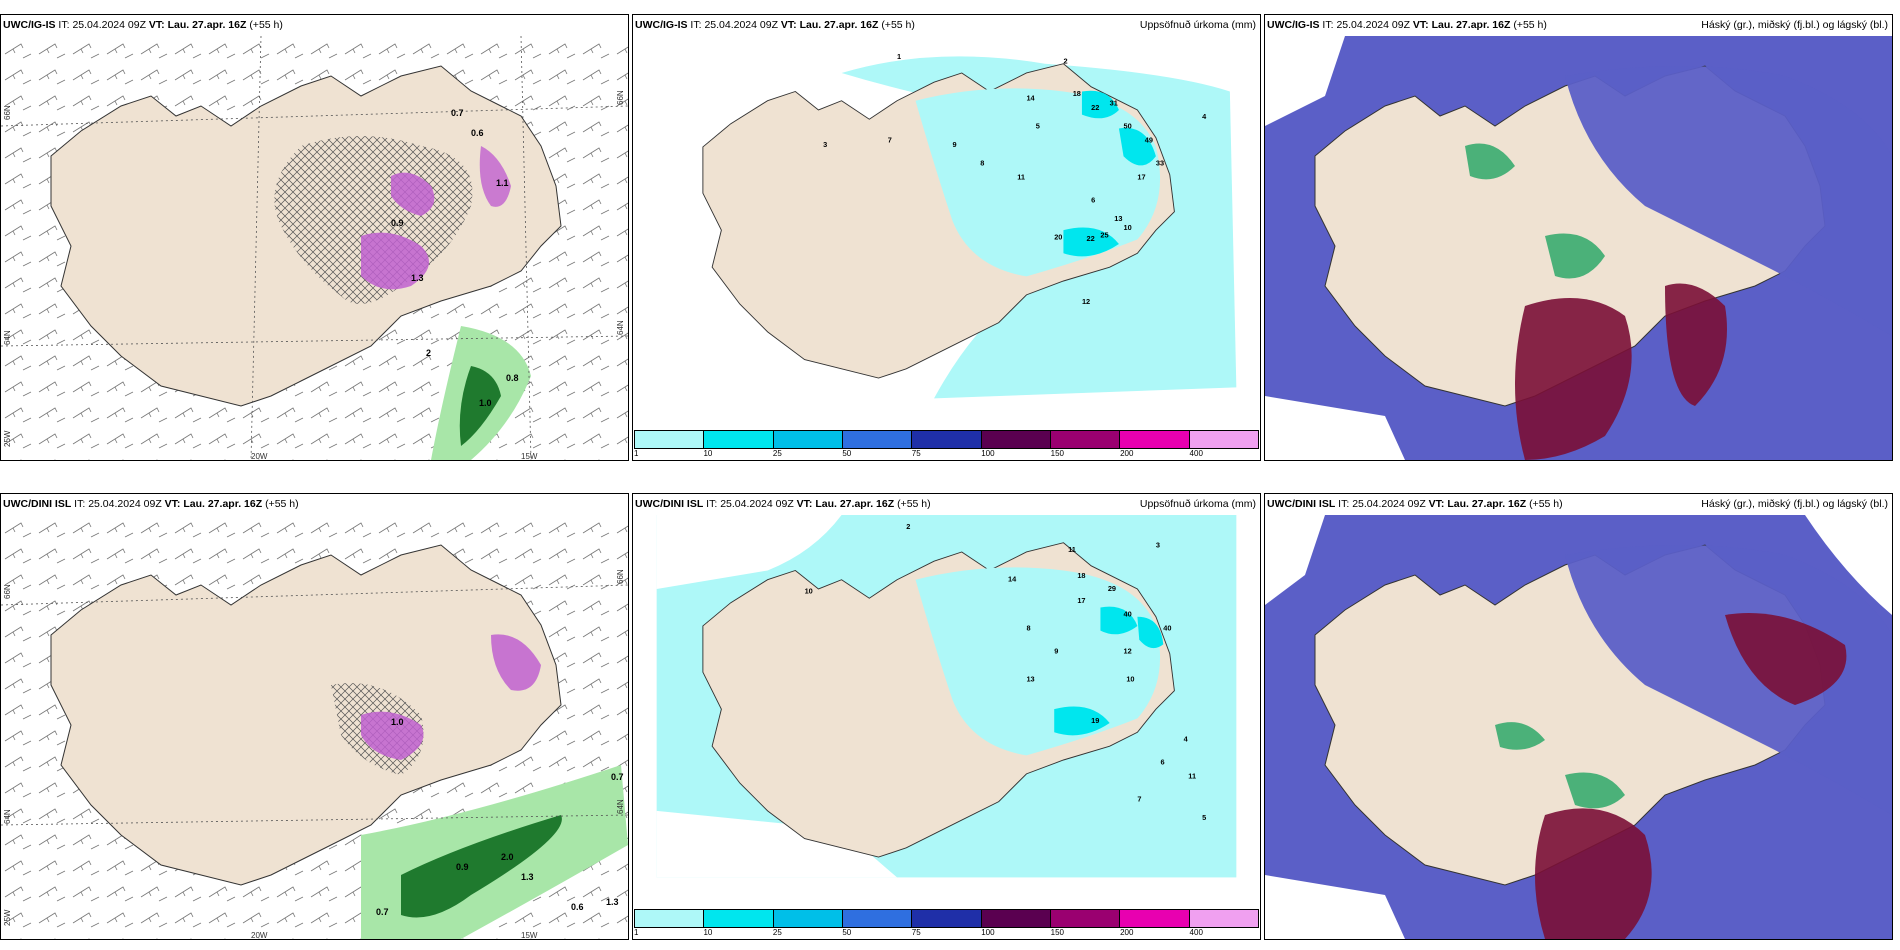  What do you see at coordinates (1028, 628) in the screenshot?
I see `precip-value: 8` at bounding box center [1028, 628].